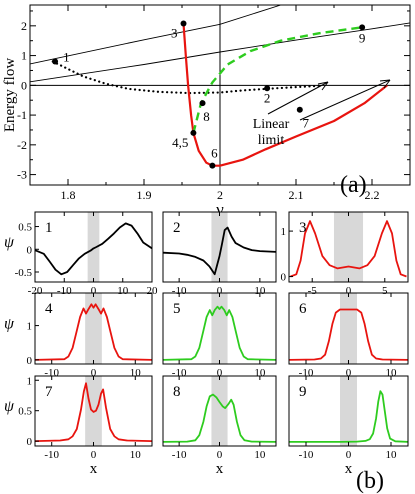  Describe the element at coordinates (214, 153) in the screenshot. I see `marker-label-6: 6` at that location.